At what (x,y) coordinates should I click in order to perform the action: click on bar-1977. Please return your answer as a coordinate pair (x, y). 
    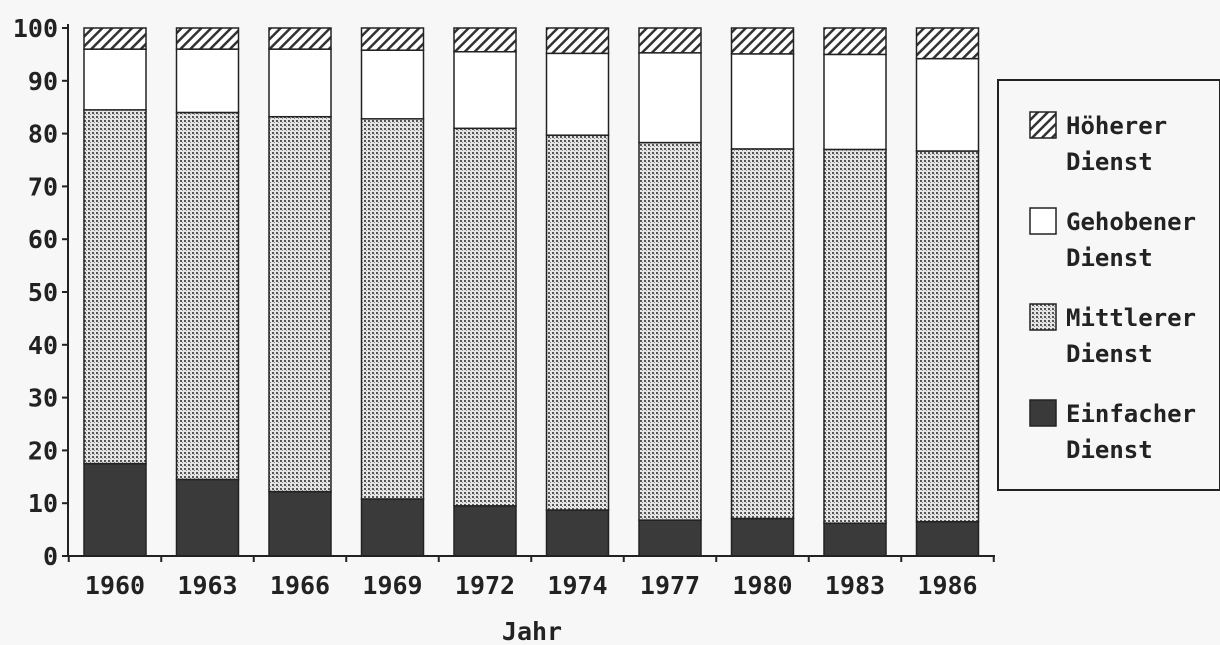
    Looking at the image, I should click on (670, 292).